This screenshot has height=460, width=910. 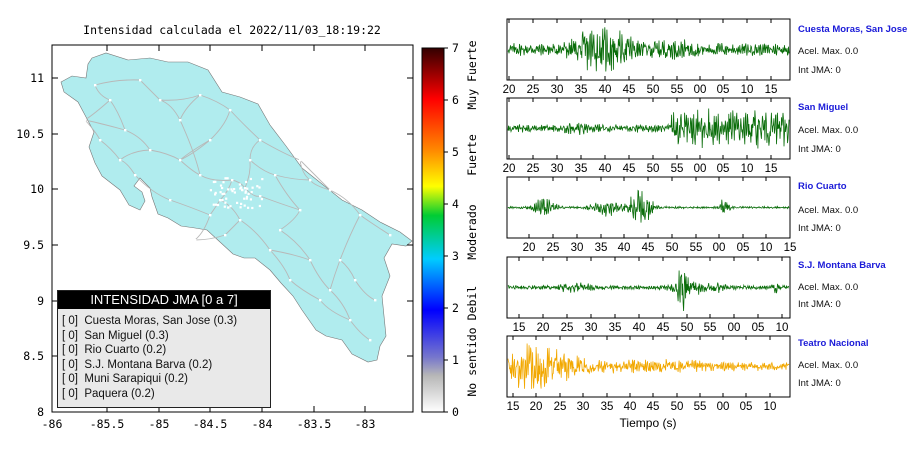 I want to click on legend-item-label: [ 0] Muni Sarapiqui (0.2), so click(x=125, y=379).